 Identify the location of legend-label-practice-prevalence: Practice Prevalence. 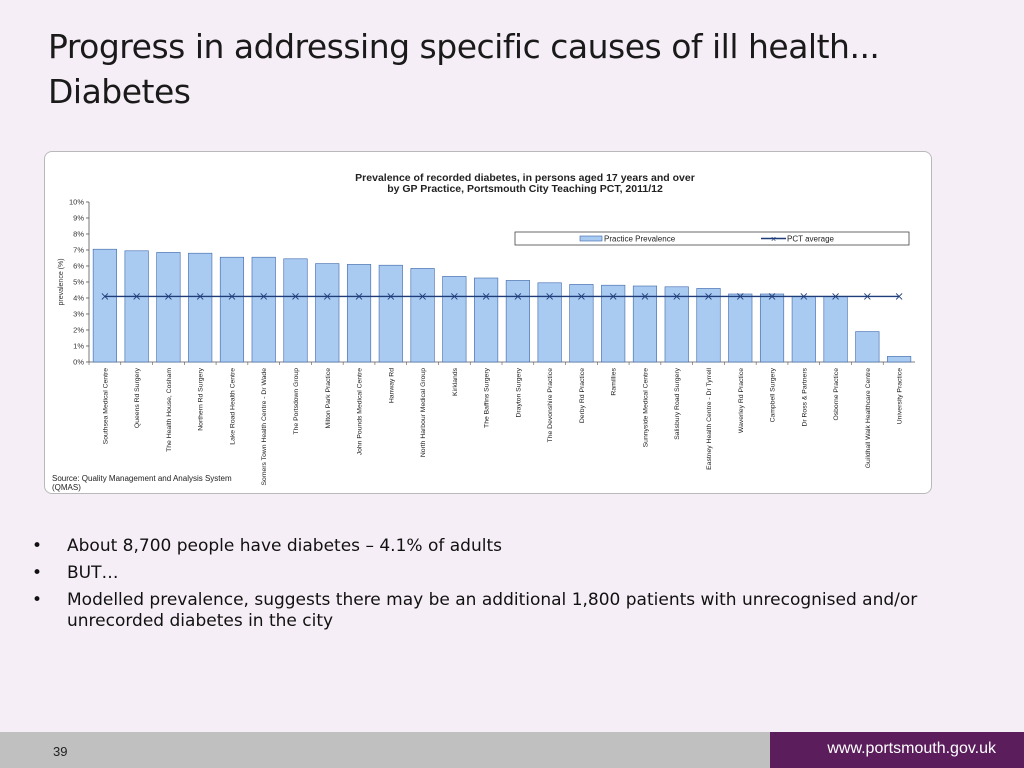
(640, 239).